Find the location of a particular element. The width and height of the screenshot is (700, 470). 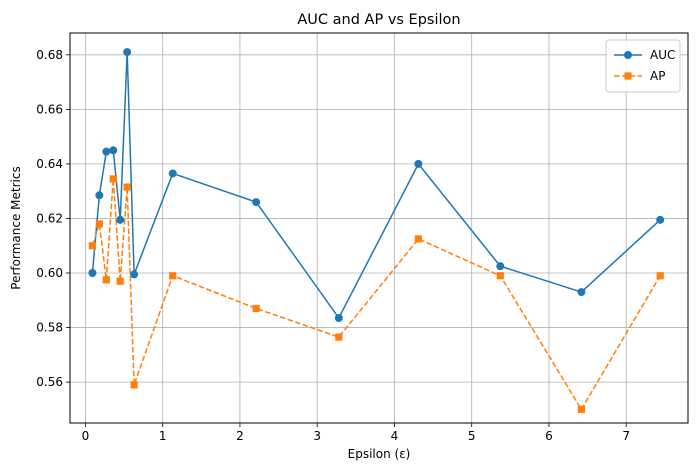

y-tick-label: 0.64 is located at coordinates (49, 164).